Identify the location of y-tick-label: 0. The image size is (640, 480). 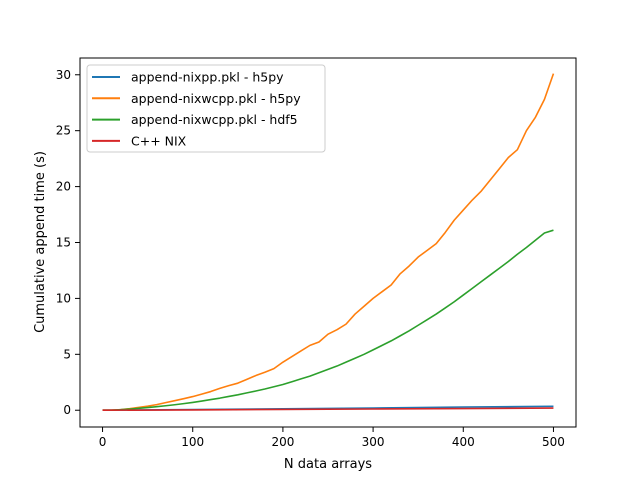
(67, 410).